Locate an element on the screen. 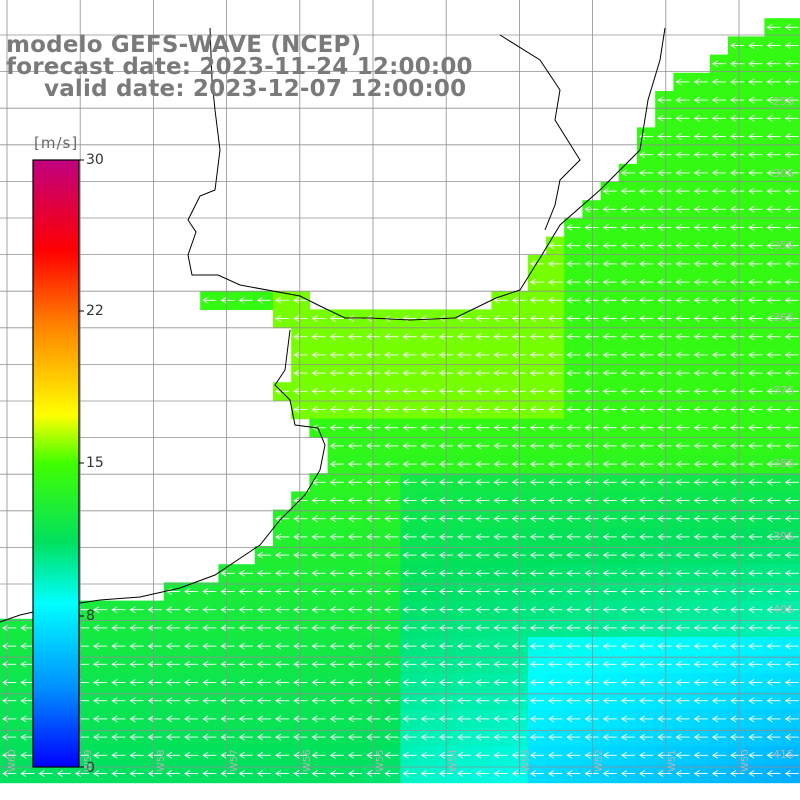 The width and height of the screenshot is (800, 800). colorbar-gradient is located at coordinates (56, 463).